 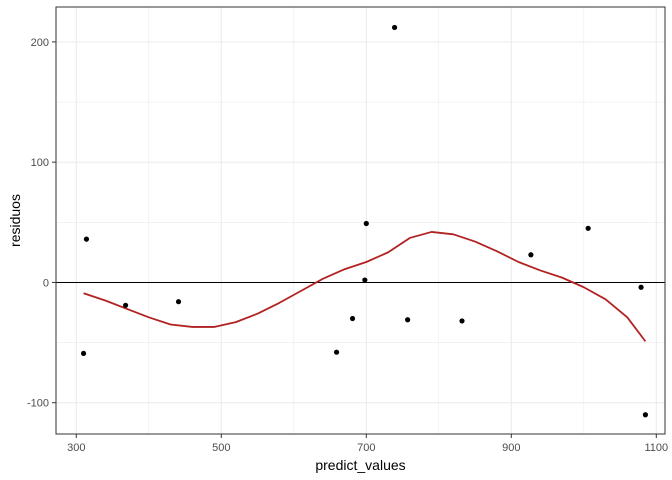 What do you see at coordinates (40, 43) in the screenshot?
I see `y-tick-label: 200` at bounding box center [40, 43].